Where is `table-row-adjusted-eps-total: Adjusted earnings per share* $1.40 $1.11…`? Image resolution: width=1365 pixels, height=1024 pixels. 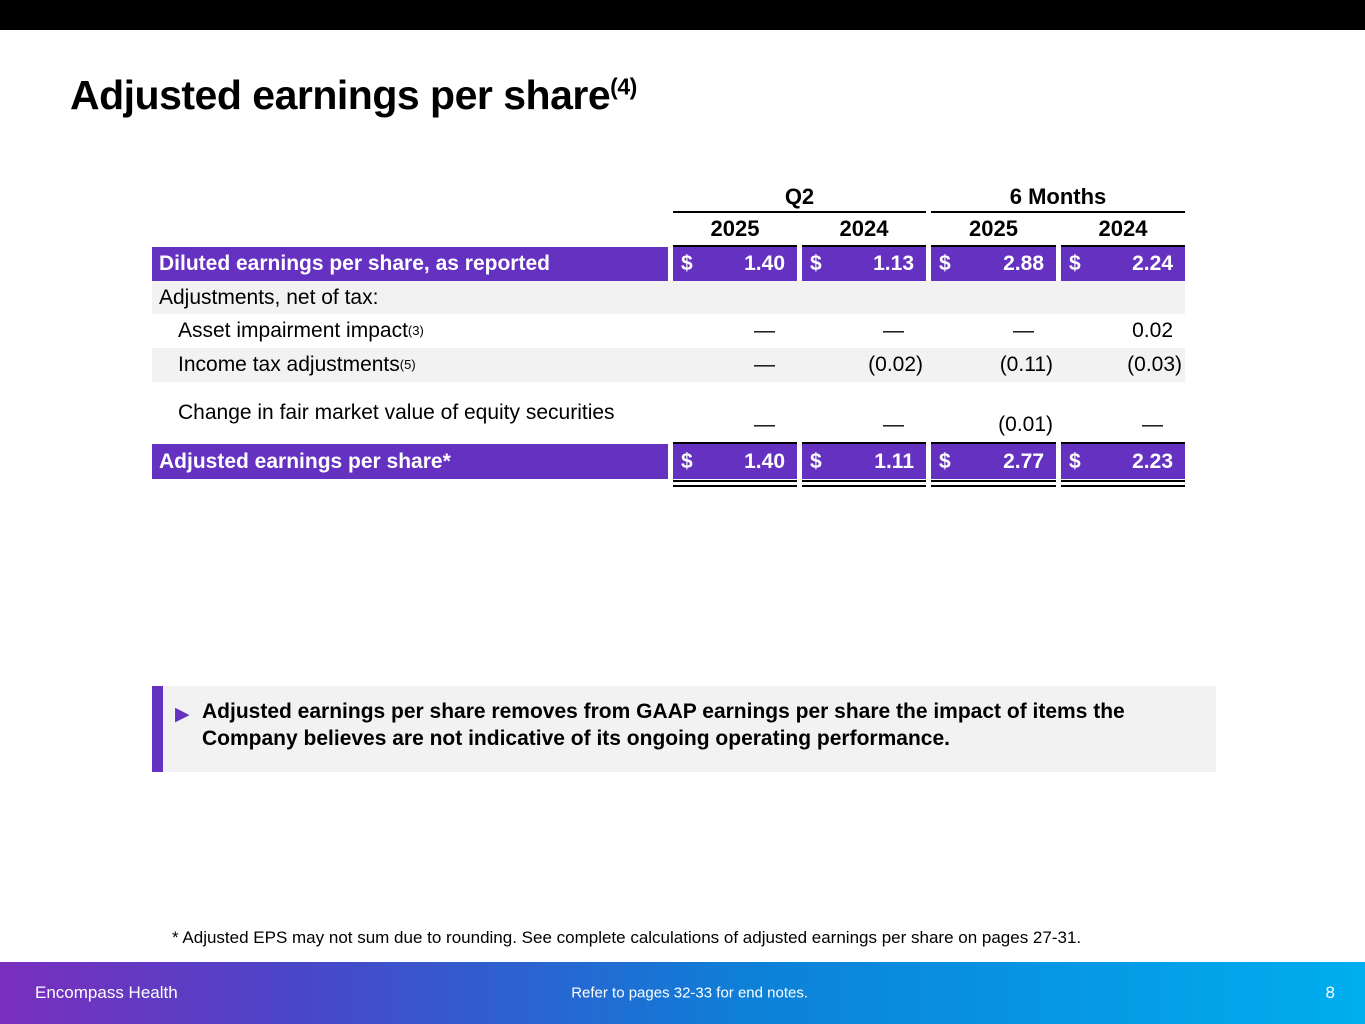 table-row-adjusted-eps-total: Adjusted earnings per share* $1.40 $1.11… is located at coordinates (668, 461).